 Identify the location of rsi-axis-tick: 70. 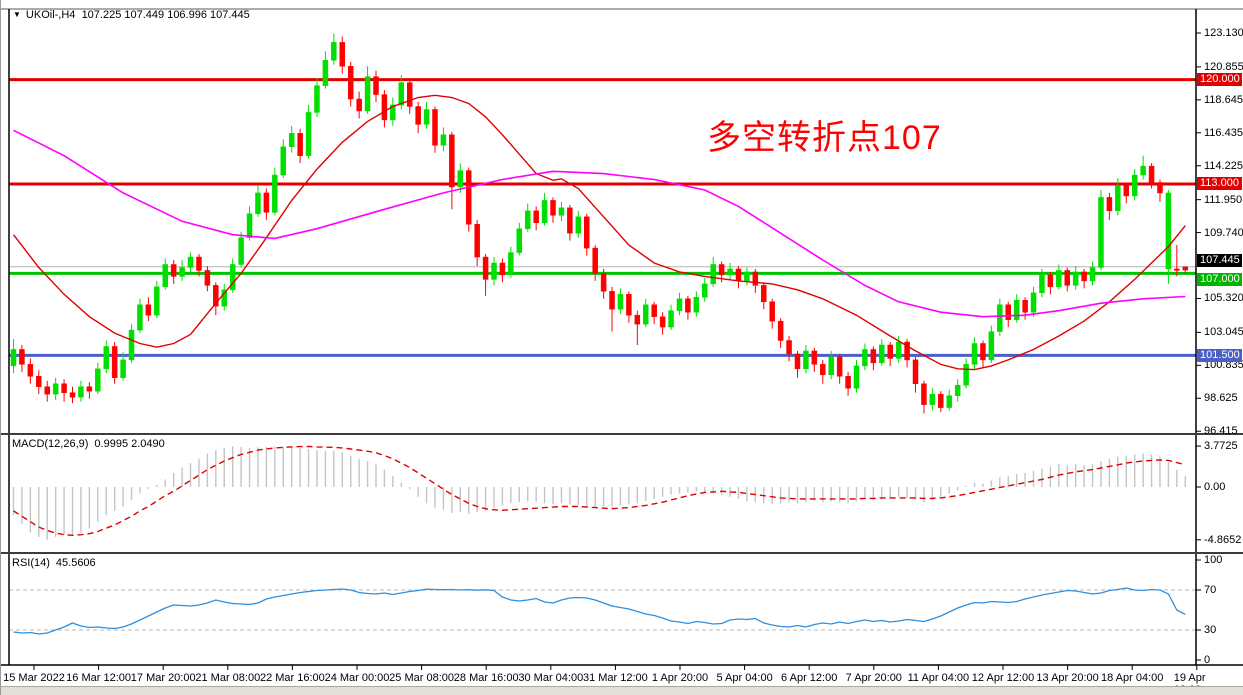
(1210, 590).